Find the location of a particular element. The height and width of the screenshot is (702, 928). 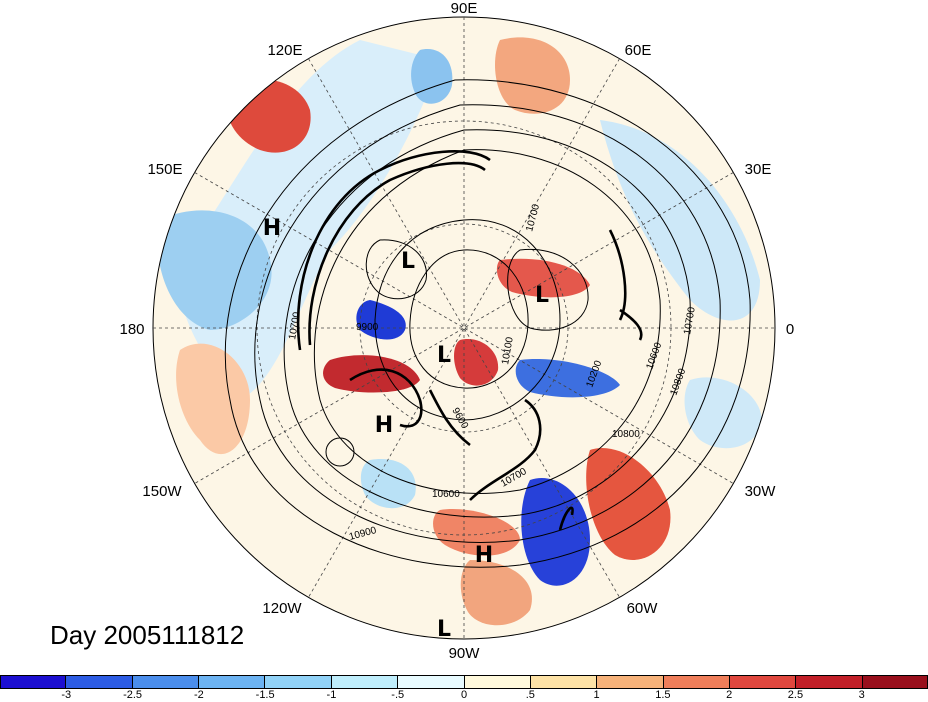

lon-label-150w: 150W is located at coordinates (162, 491).